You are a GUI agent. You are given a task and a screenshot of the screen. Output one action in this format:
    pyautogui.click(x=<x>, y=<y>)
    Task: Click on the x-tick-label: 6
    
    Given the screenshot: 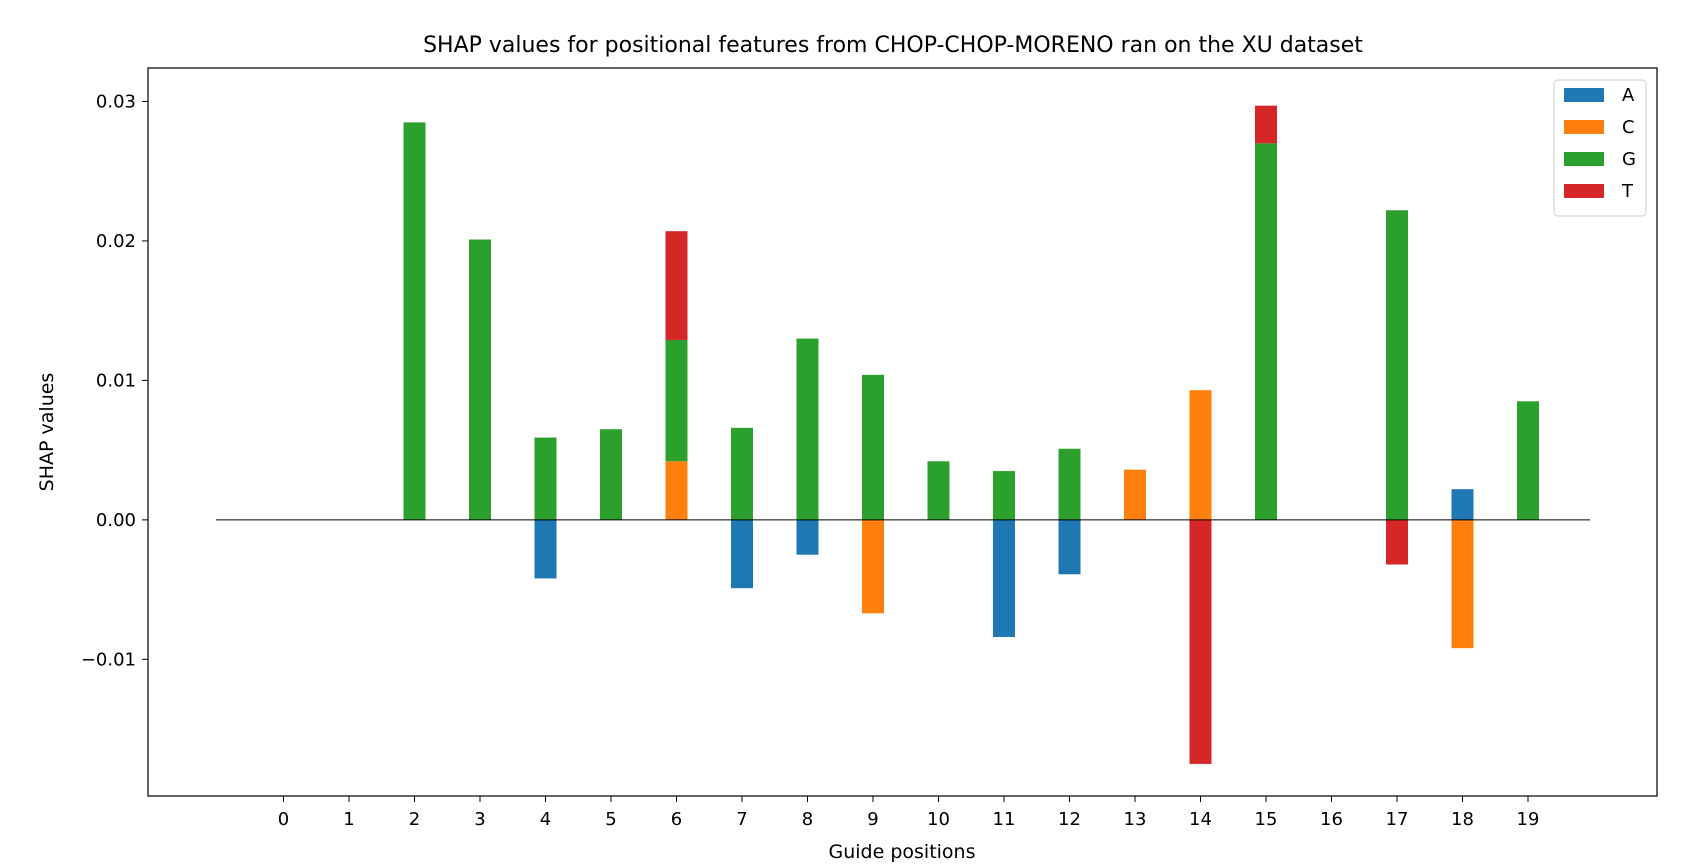 What is the action you would take?
    pyautogui.click(x=676, y=819)
    